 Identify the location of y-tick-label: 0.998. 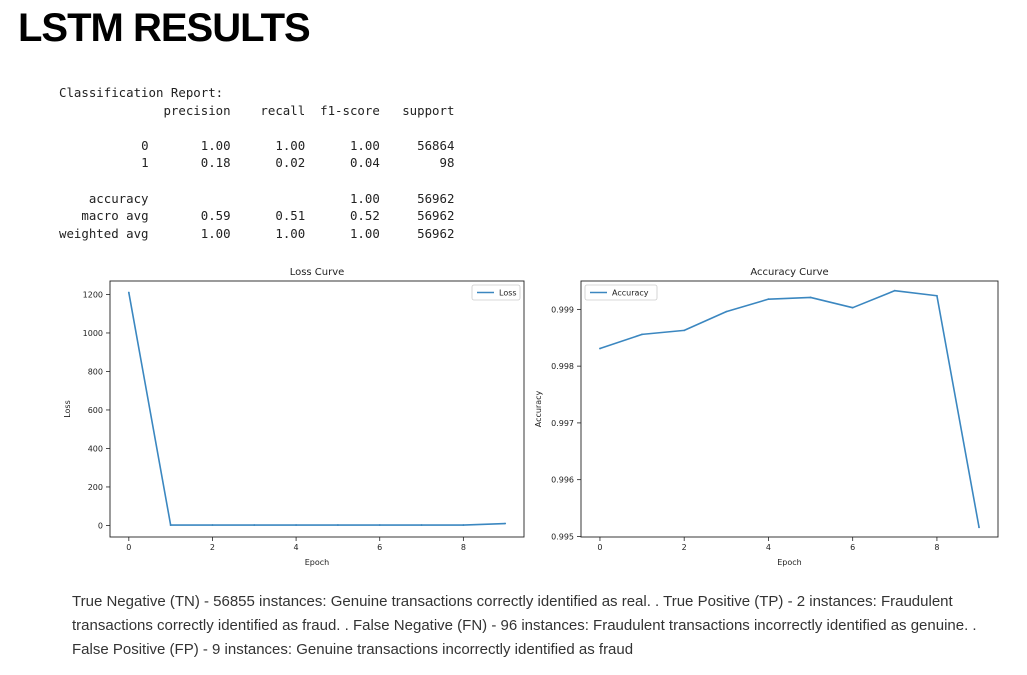
(562, 366).